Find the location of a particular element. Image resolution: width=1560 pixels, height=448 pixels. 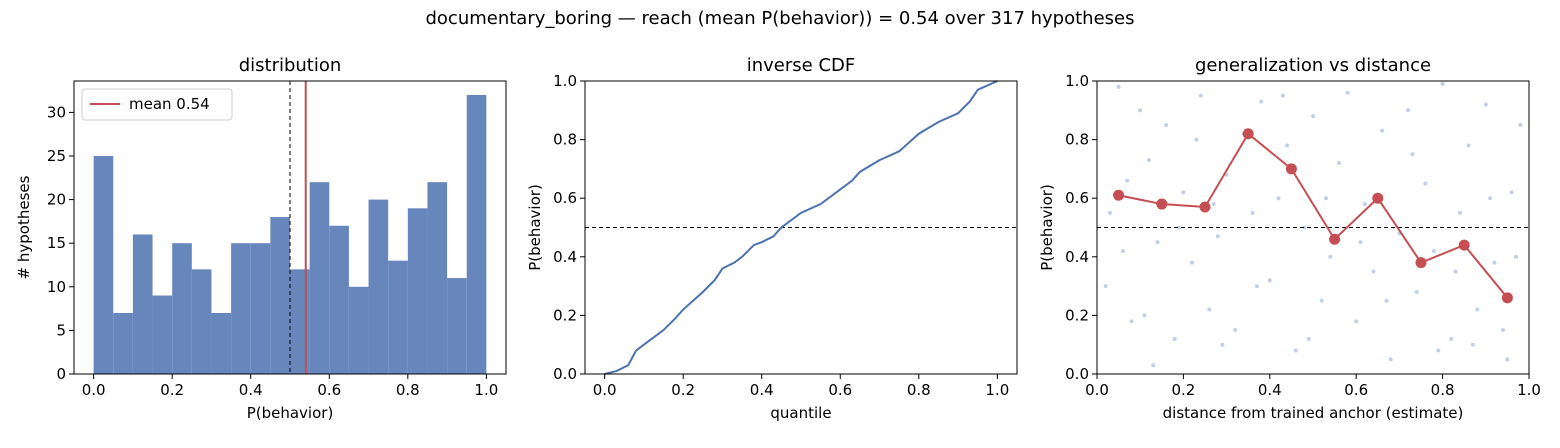

y-tick-label: 0.8 is located at coordinates (565, 140).